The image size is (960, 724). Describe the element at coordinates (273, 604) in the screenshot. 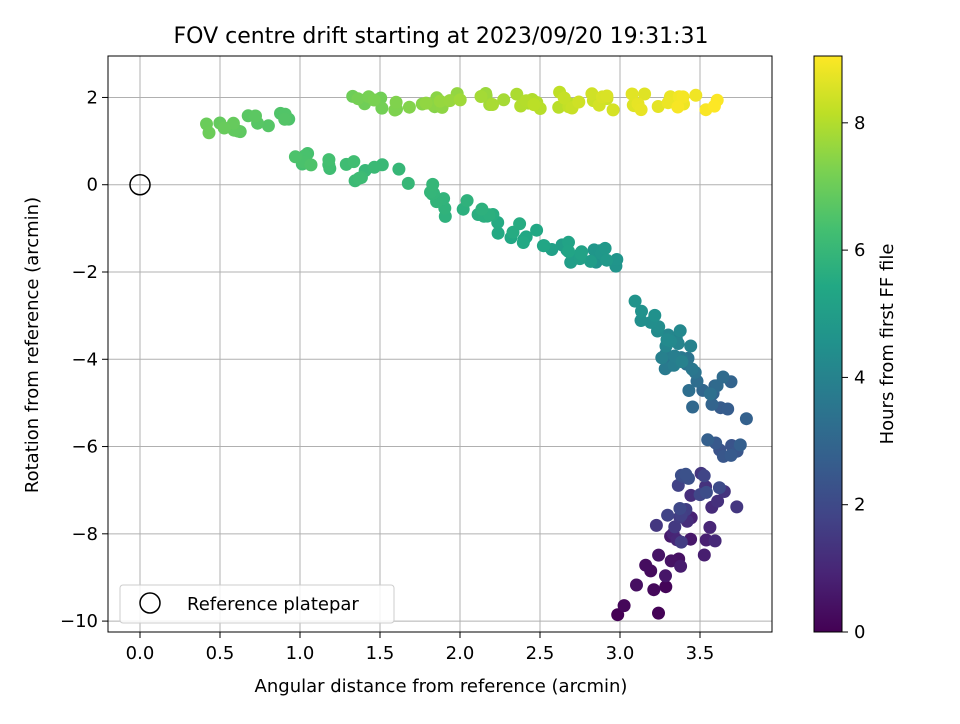

I see `legend-entry-reference: Reference platepar` at that location.